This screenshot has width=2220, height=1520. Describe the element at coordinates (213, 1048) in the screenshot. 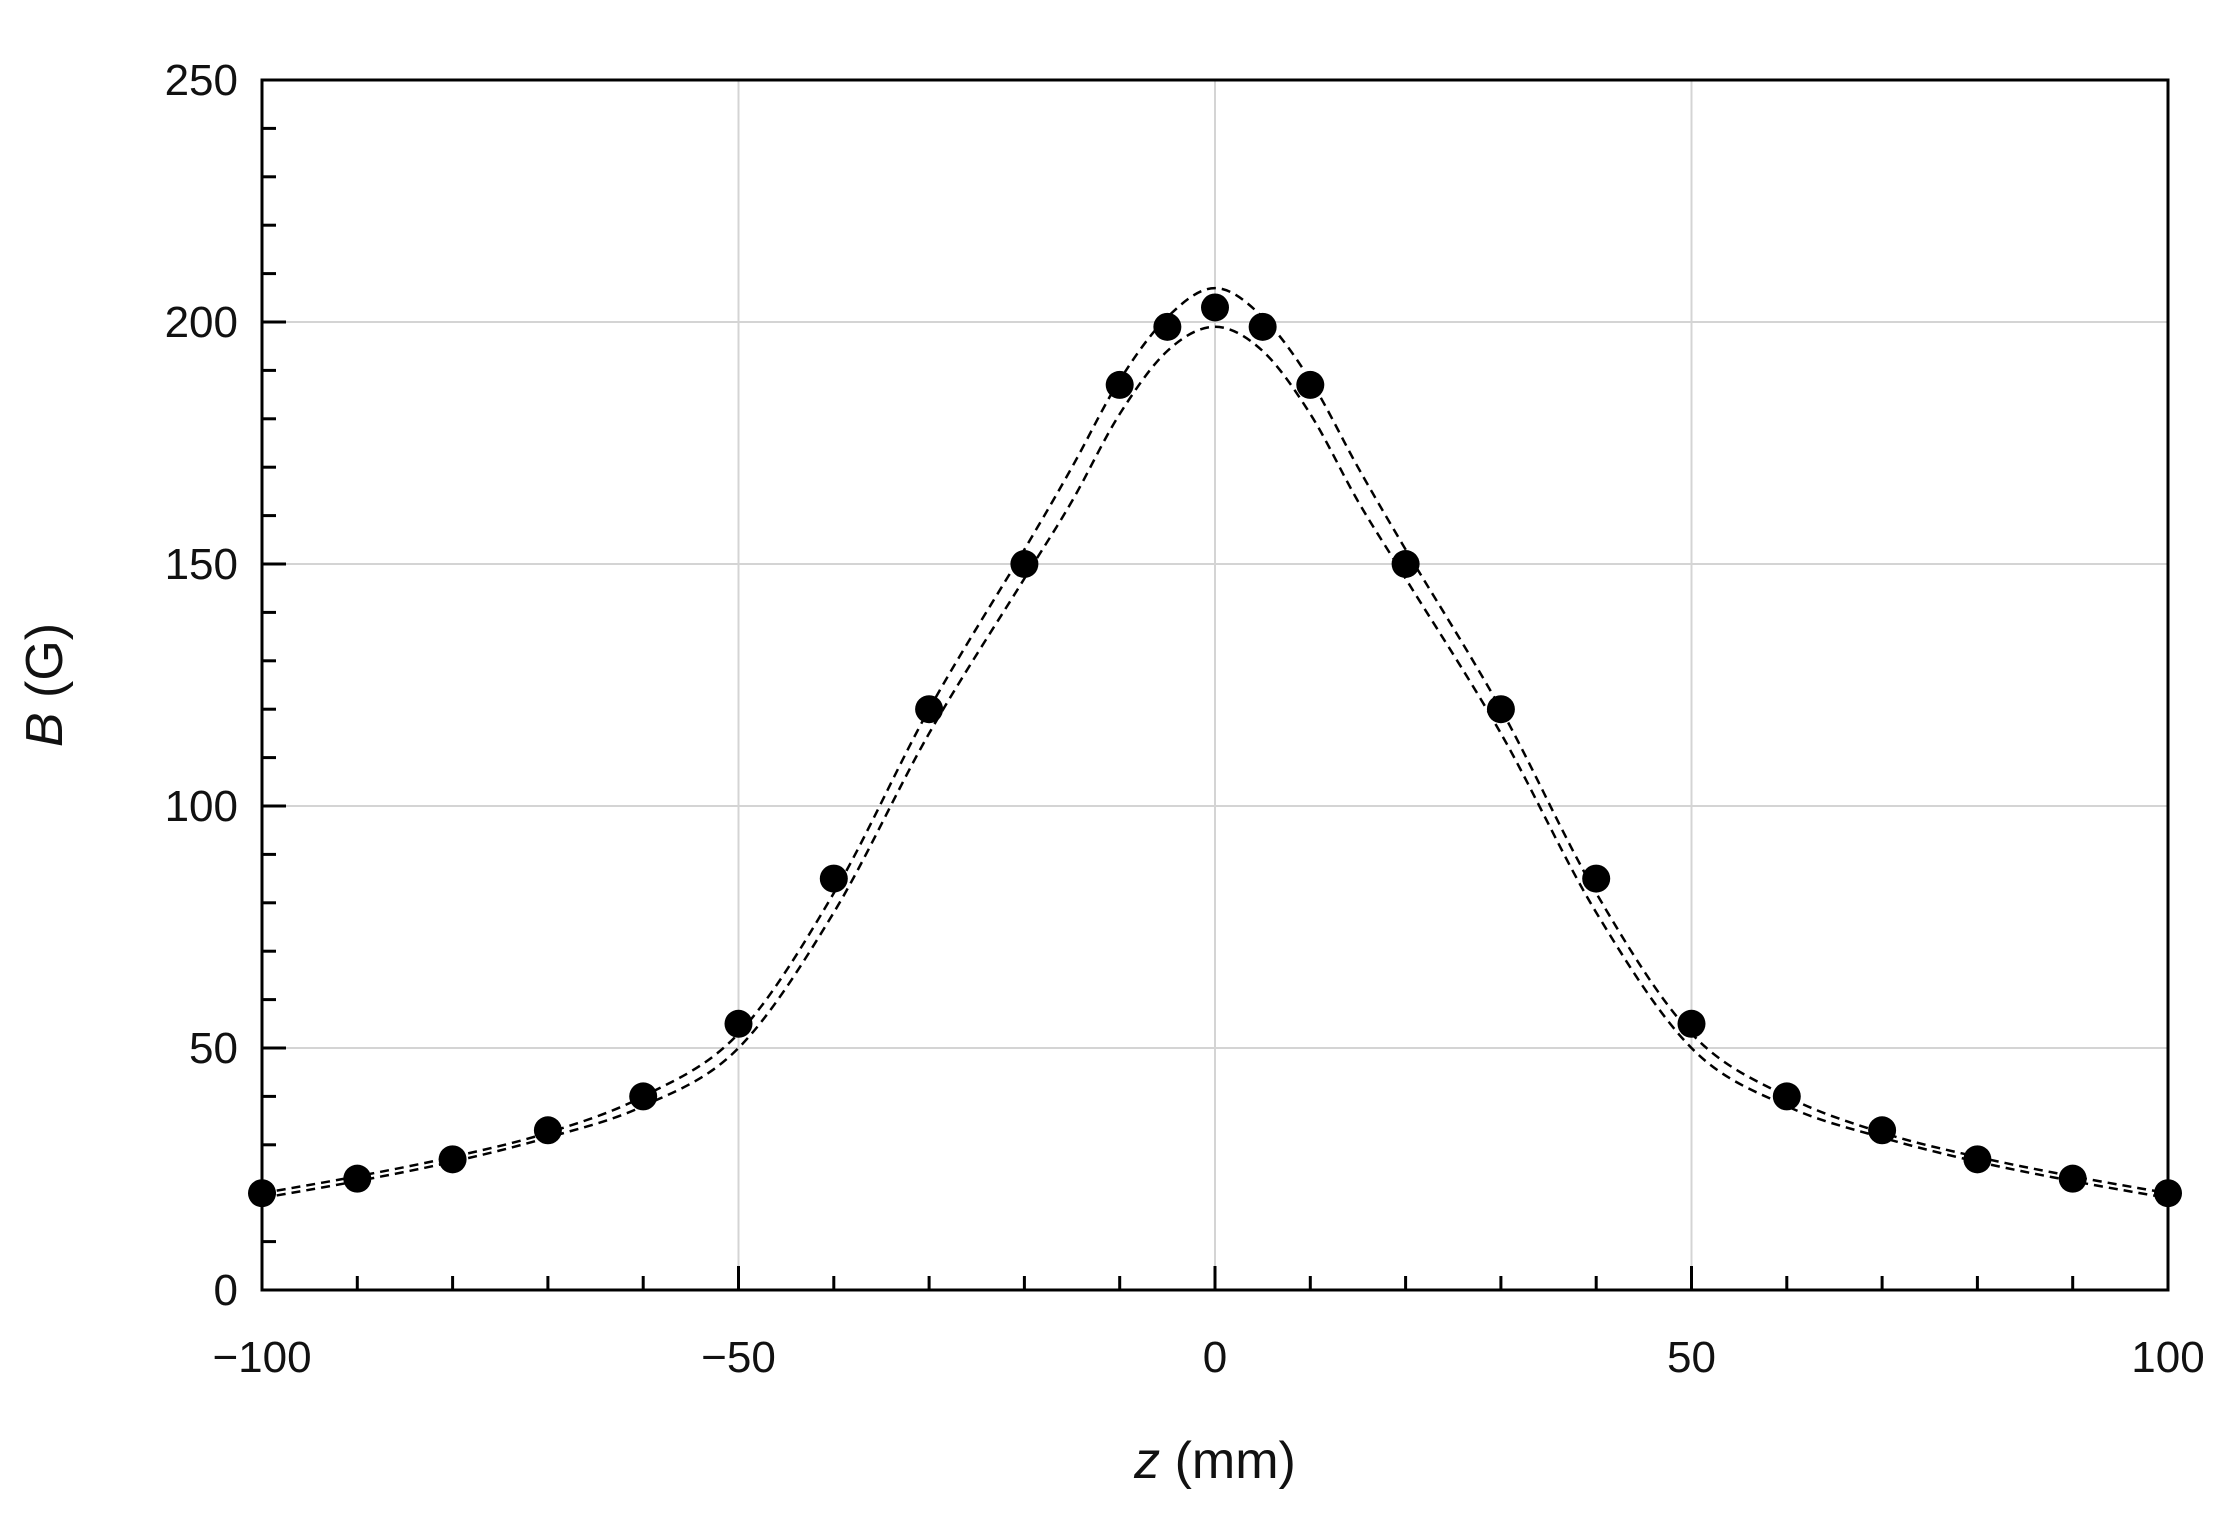

I see `y-tick-label: 50` at that location.